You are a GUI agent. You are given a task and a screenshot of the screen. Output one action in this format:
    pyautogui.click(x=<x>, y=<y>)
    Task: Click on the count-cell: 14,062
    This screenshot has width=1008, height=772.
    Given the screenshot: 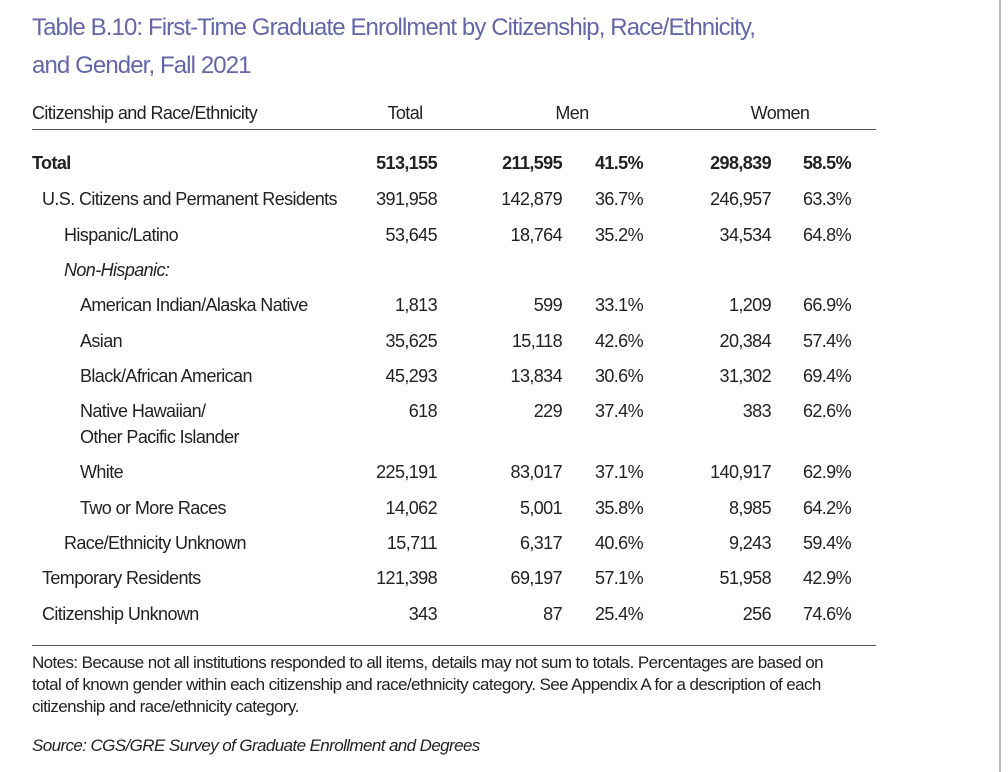 What is the action you would take?
    pyautogui.click(x=411, y=508)
    